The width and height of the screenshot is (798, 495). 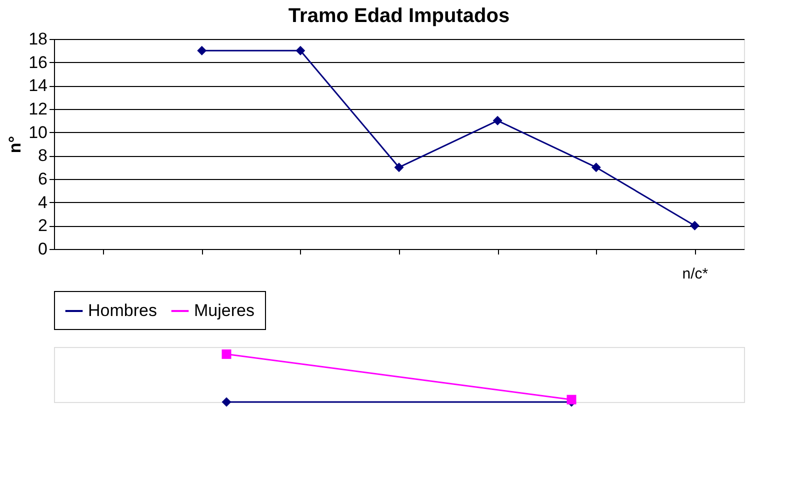 I want to click on y-tick-label: 4, so click(x=43, y=202).